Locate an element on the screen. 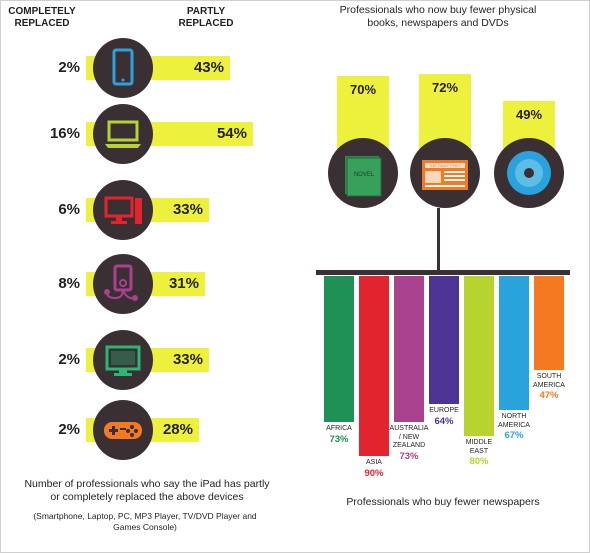  completely-replaced-value: 8% is located at coordinates (69, 283).